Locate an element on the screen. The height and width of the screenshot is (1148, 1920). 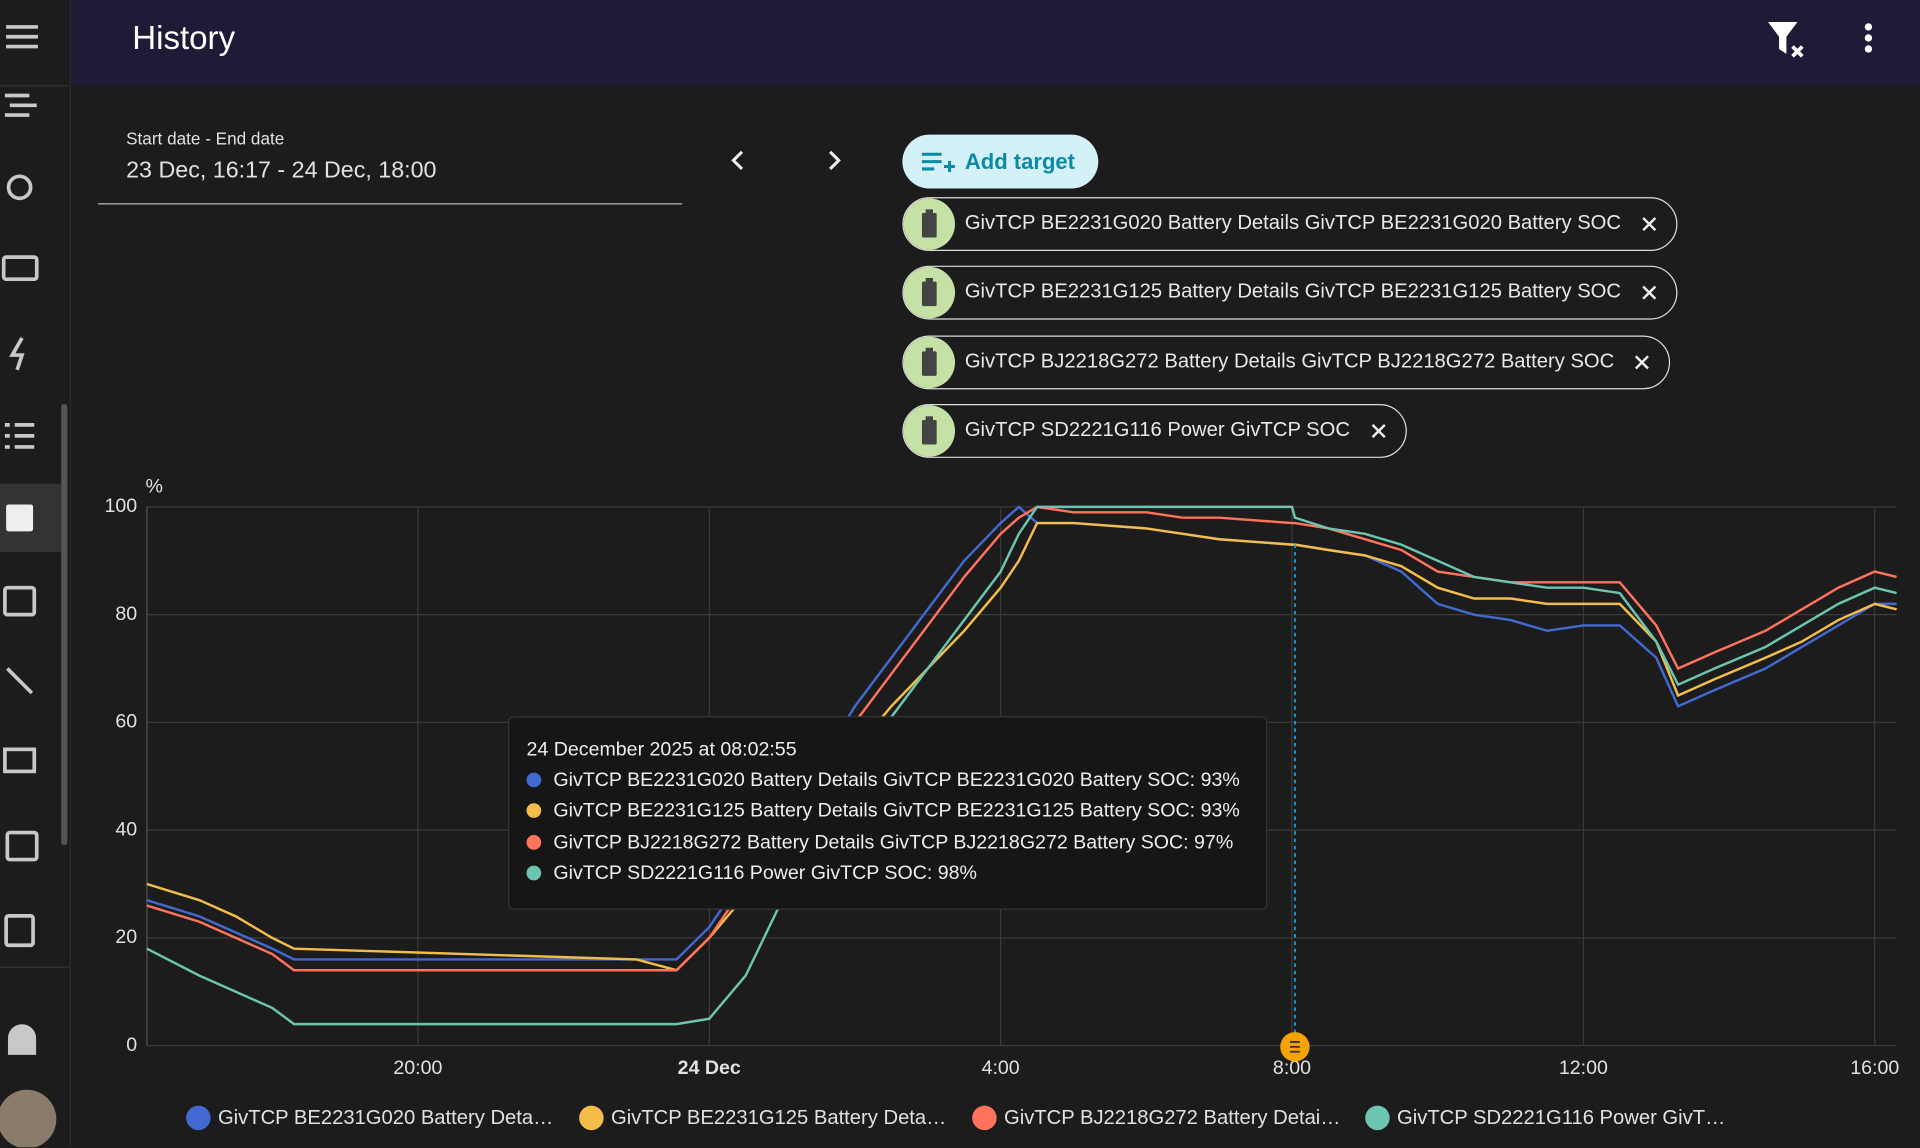
energy-icon is located at coordinates (20, 105).